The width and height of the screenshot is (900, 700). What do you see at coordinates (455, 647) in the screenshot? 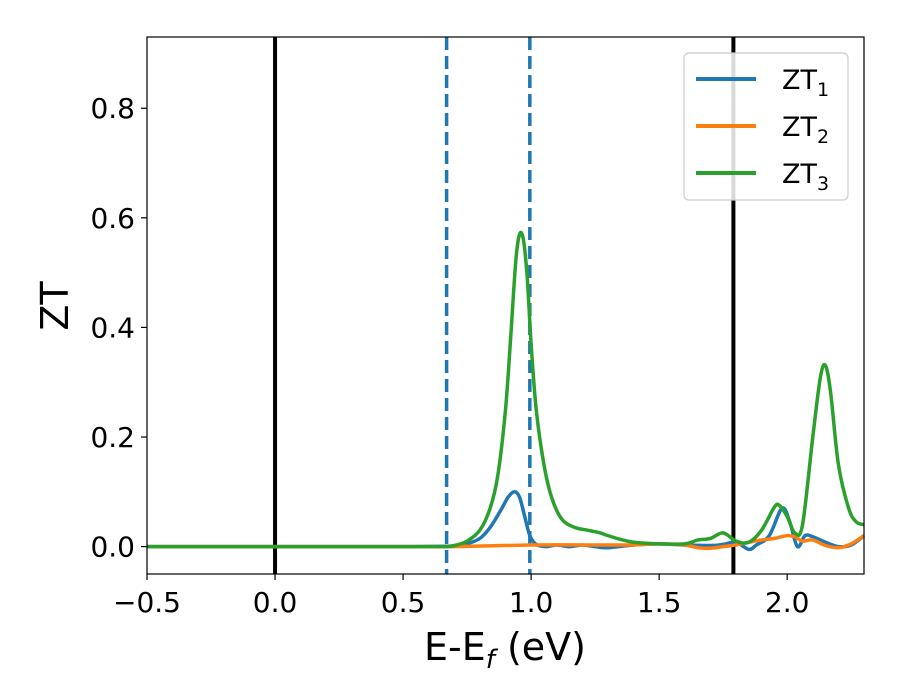
I see `x-axis-title-main: E-E` at bounding box center [455, 647].